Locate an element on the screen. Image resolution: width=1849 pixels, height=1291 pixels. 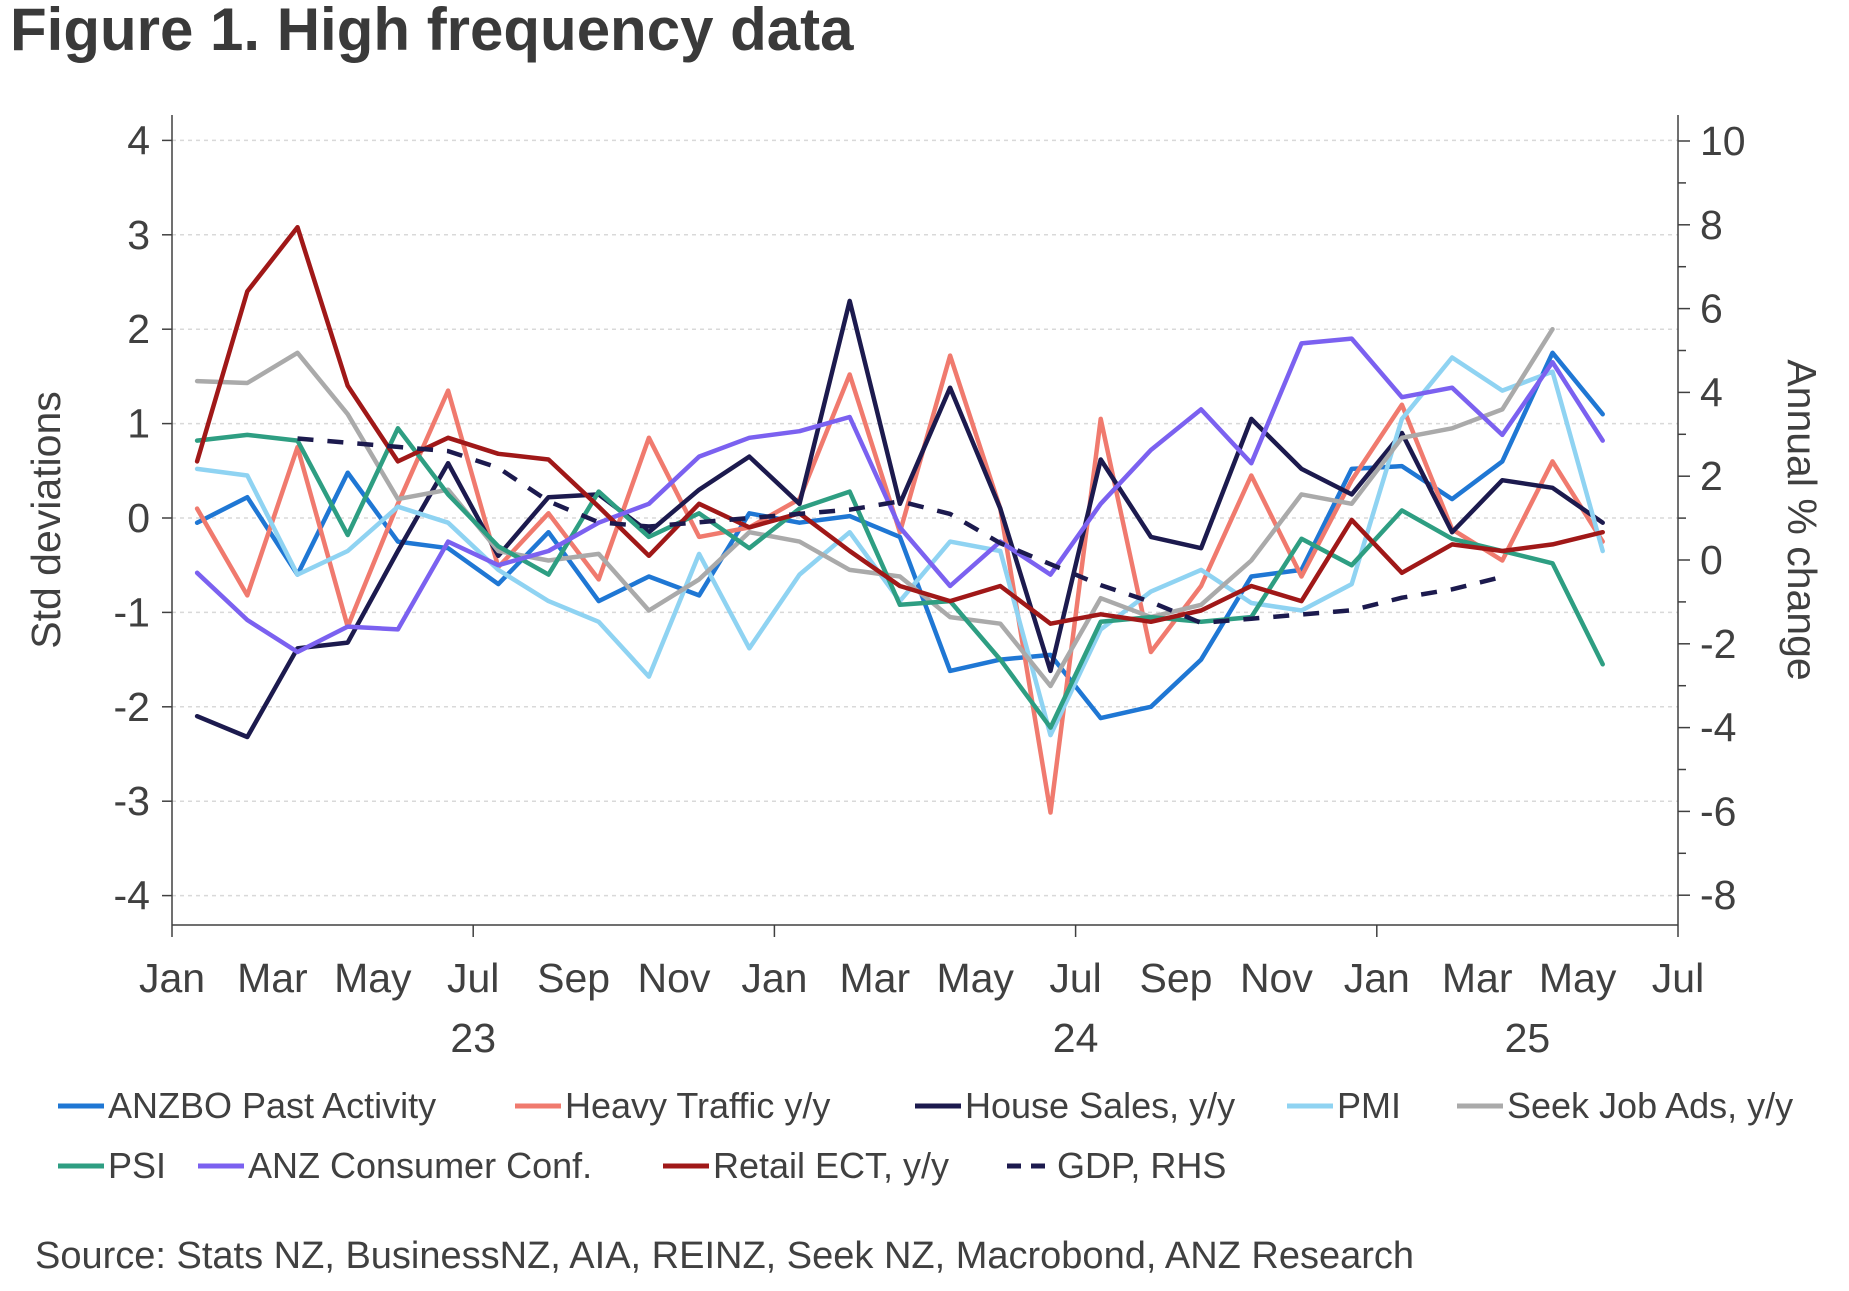
chart-title: Figure 1. High frequency data is located at coordinates (432, 31).